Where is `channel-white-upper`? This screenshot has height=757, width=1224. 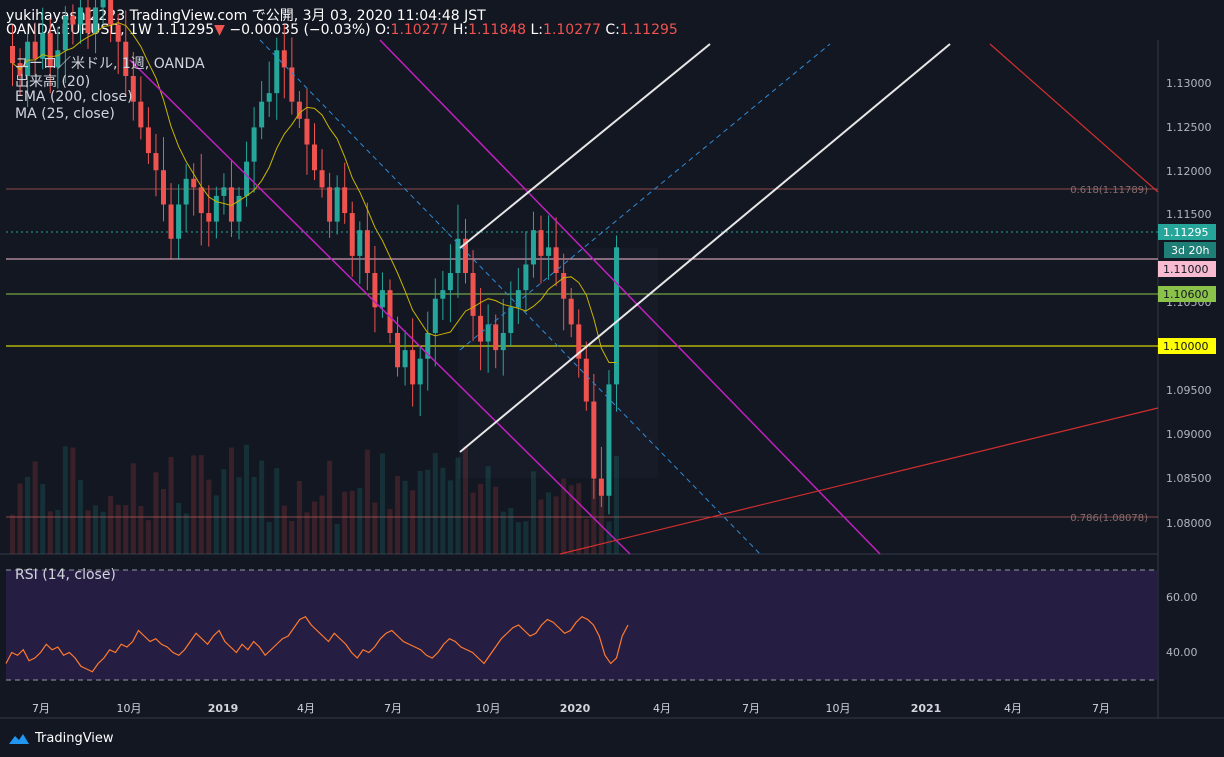 channel-white-upper is located at coordinates (585, 146).